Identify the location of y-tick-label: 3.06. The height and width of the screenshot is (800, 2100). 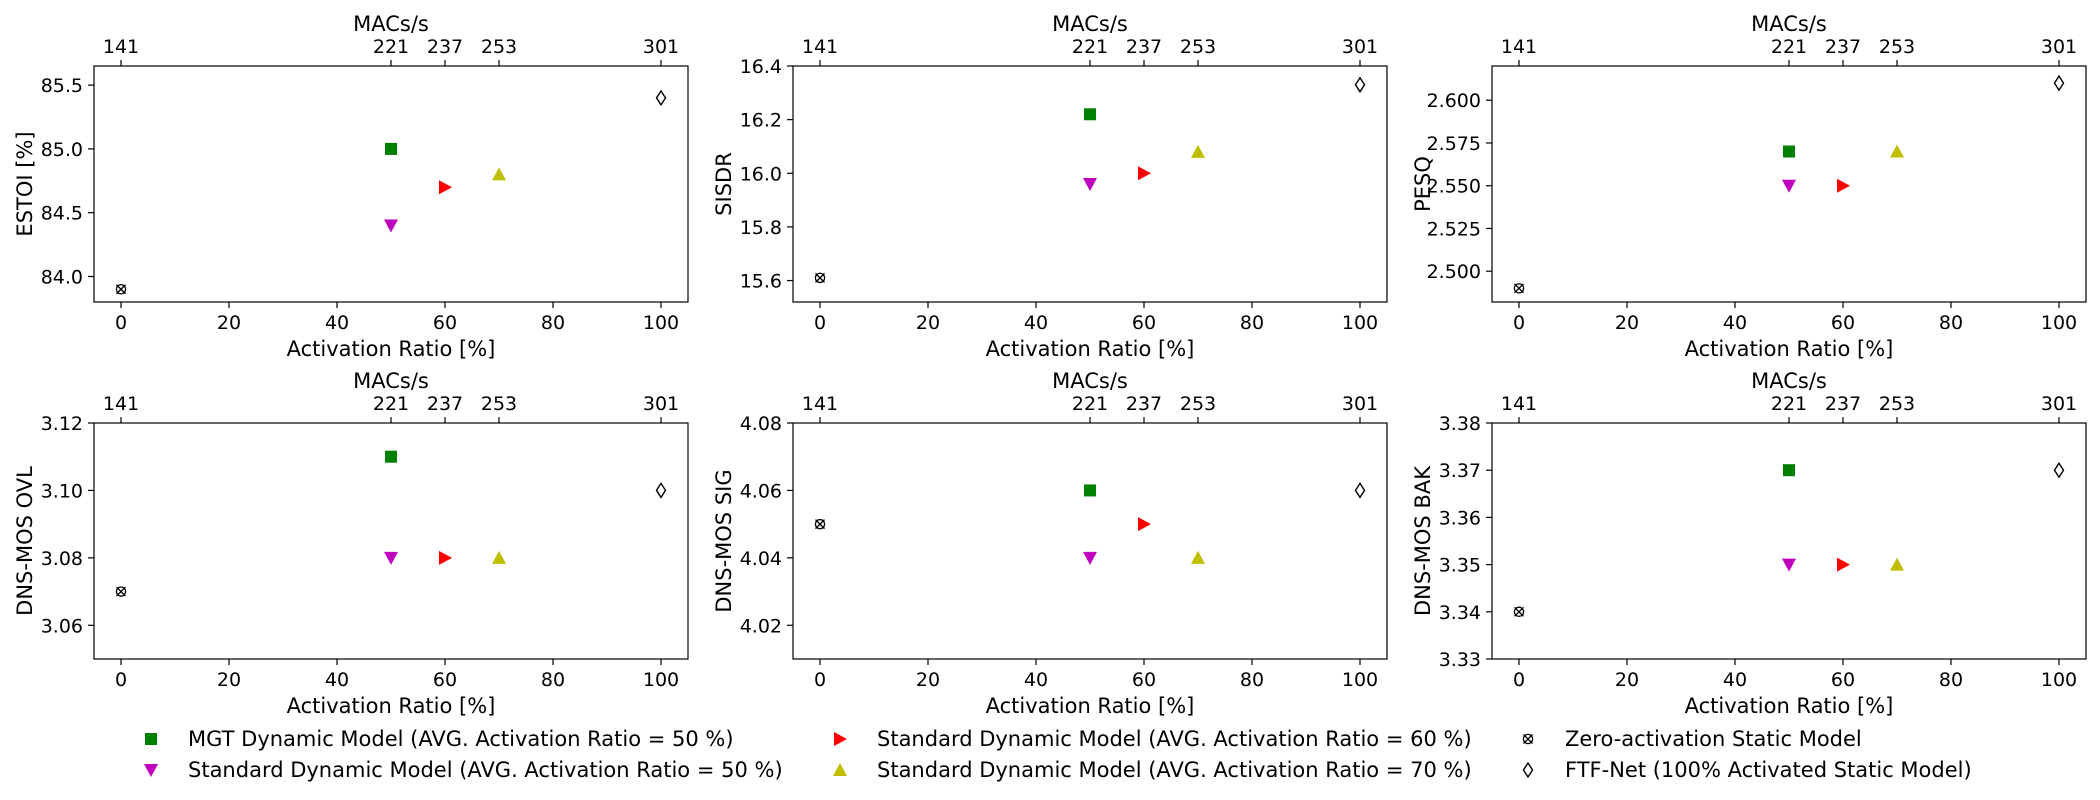
(62, 626).